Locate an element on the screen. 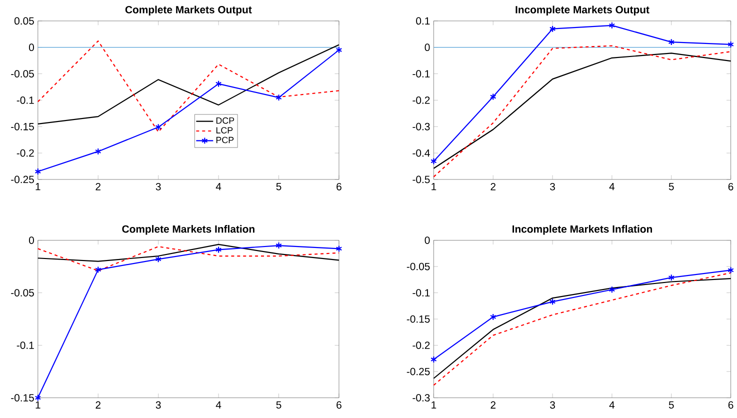 The image size is (737, 418). legend-label: LCP is located at coordinates (224, 130).